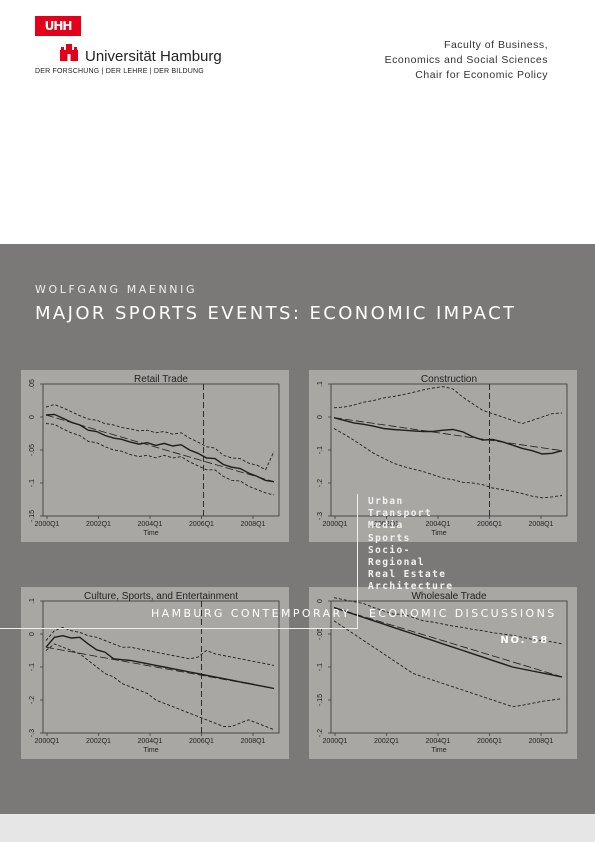 Image resolution: width=595 pixels, height=842 pixels. What do you see at coordinates (449, 379) in the screenshot?
I see `chart-title: Construction` at bounding box center [449, 379].